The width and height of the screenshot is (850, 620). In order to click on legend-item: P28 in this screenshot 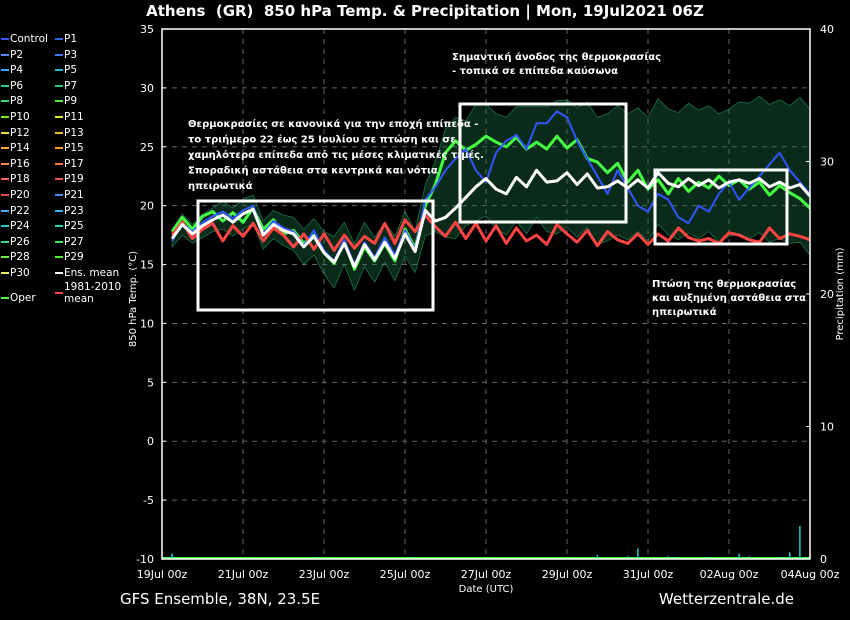, I will do `click(15, 257)`.